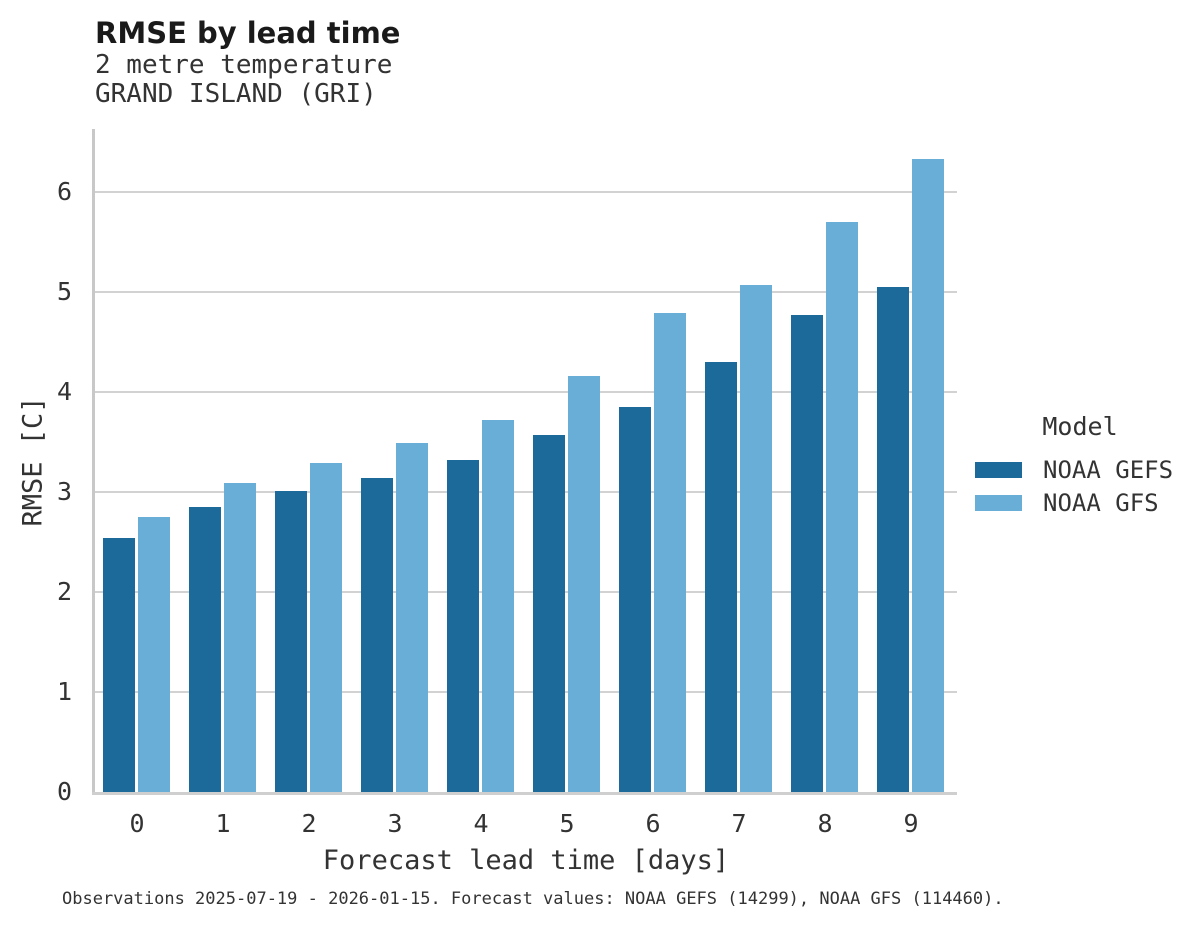 Image resolution: width=1195 pixels, height=928 pixels. Describe the element at coordinates (739, 823) in the screenshot. I see `x-tick-label-7: 7` at that location.